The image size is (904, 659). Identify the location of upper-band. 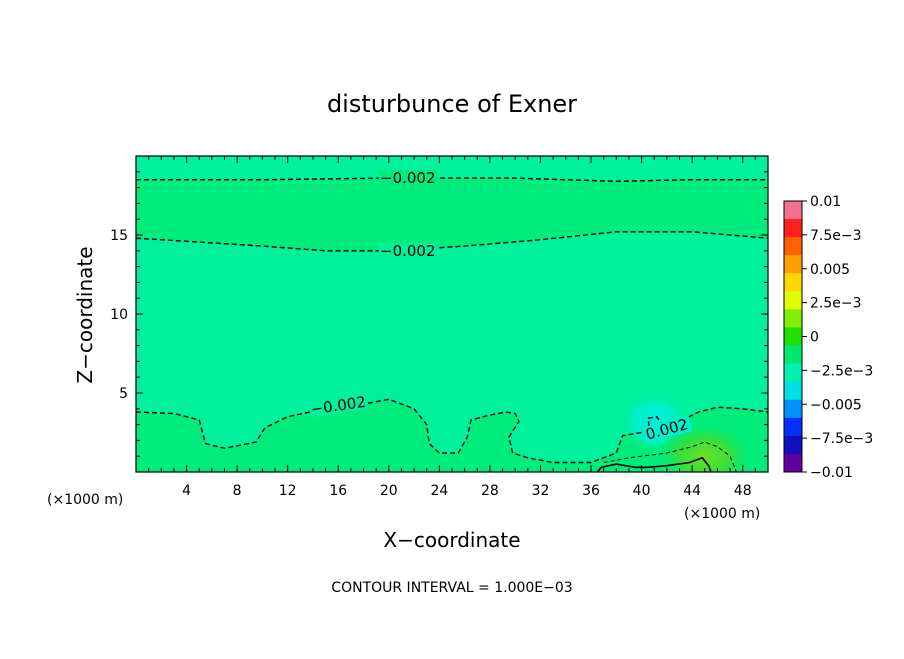
(452, 214).